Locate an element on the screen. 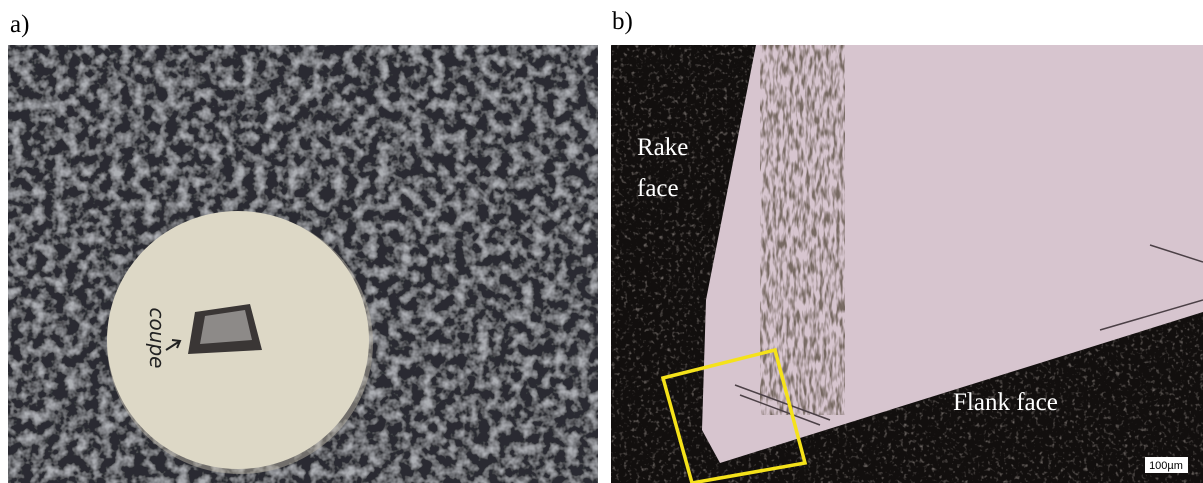 This screenshot has width=1203, height=483. scale-bar-label: 100µm is located at coordinates (1166, 466).